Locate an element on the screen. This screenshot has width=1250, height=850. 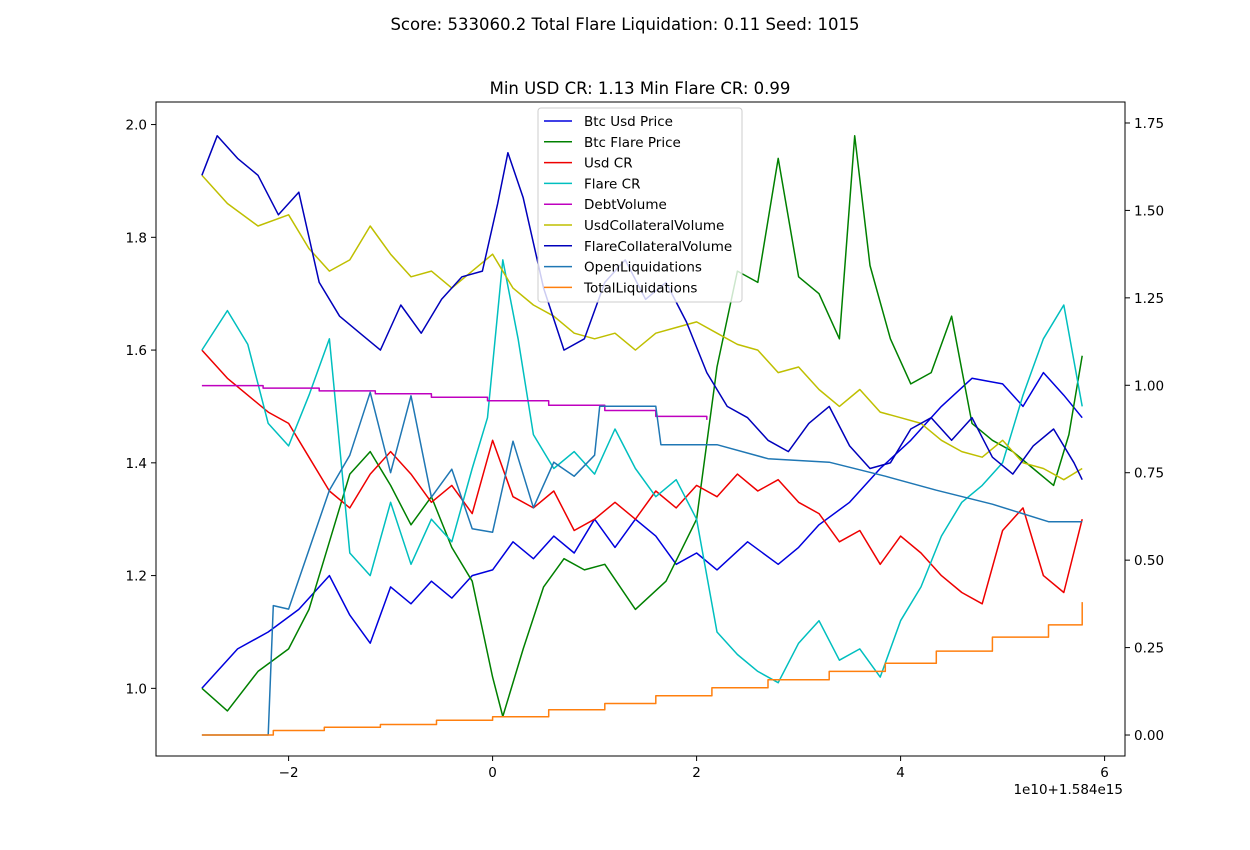
y-axis-right: 0.00 0.25 0.50 0.75 1.00 1.25 1.50 1.75 is located at coordinates (1144, 430).